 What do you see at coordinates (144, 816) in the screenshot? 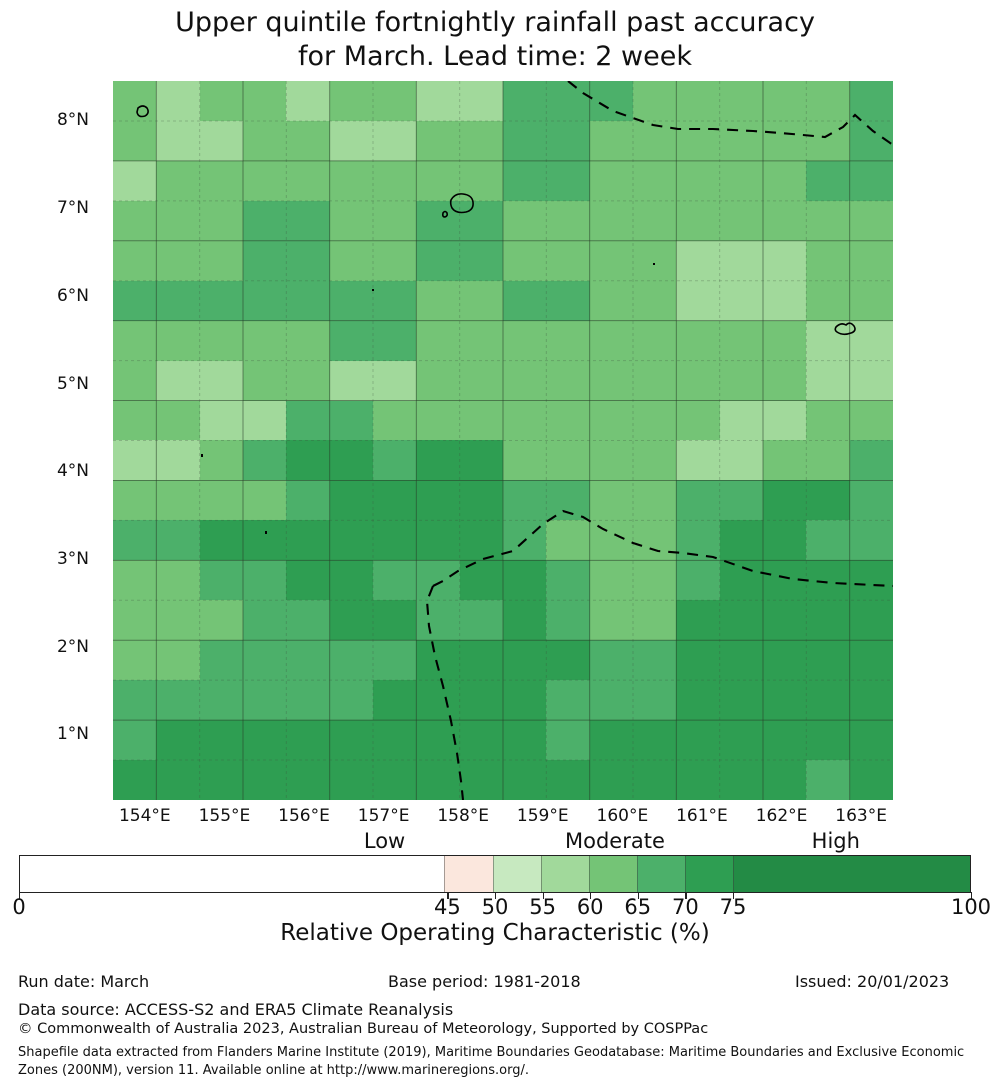
I see `x-axis-tick-label: 154°E` at bounding box center [144, 816].